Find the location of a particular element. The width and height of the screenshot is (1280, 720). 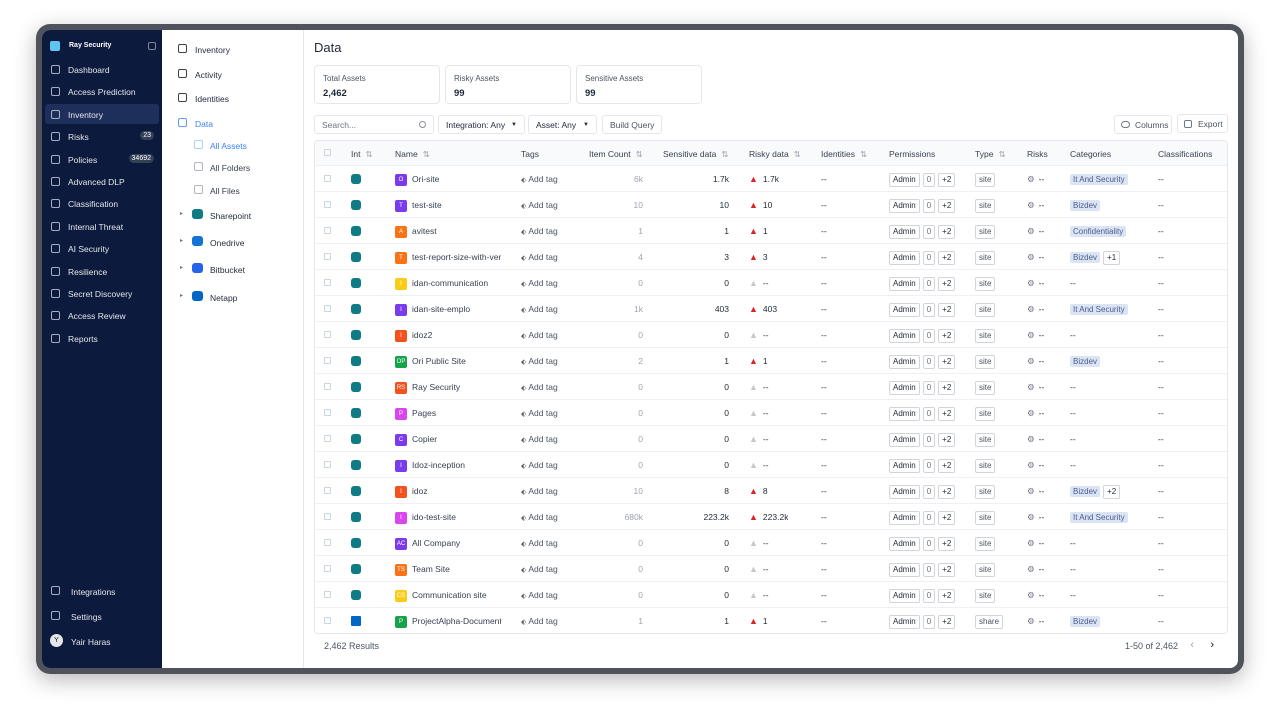

subnav-item: All Assets is located at coordinates (242, 145).